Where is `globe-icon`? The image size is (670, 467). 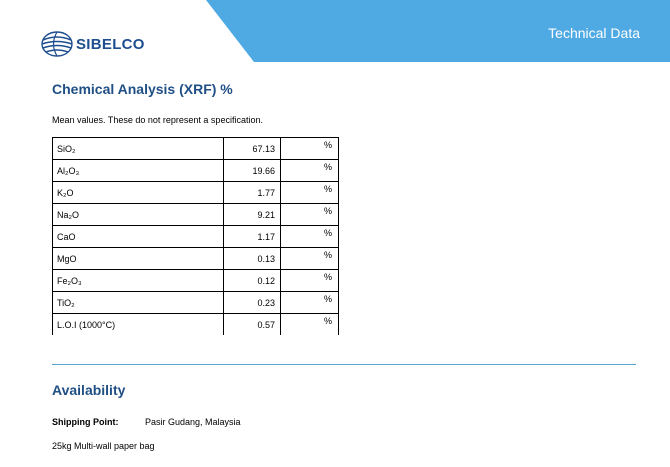
globe-icon is located at coordinates (57, 44).